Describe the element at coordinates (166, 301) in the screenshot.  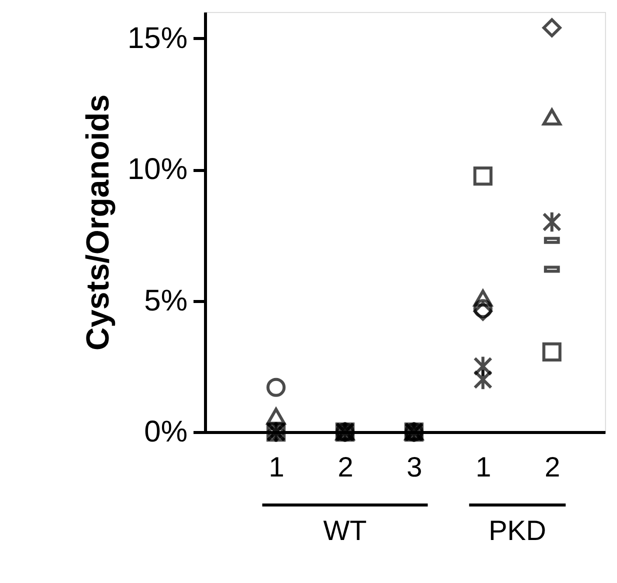
I see `y-tick-label: 5%` at that location.